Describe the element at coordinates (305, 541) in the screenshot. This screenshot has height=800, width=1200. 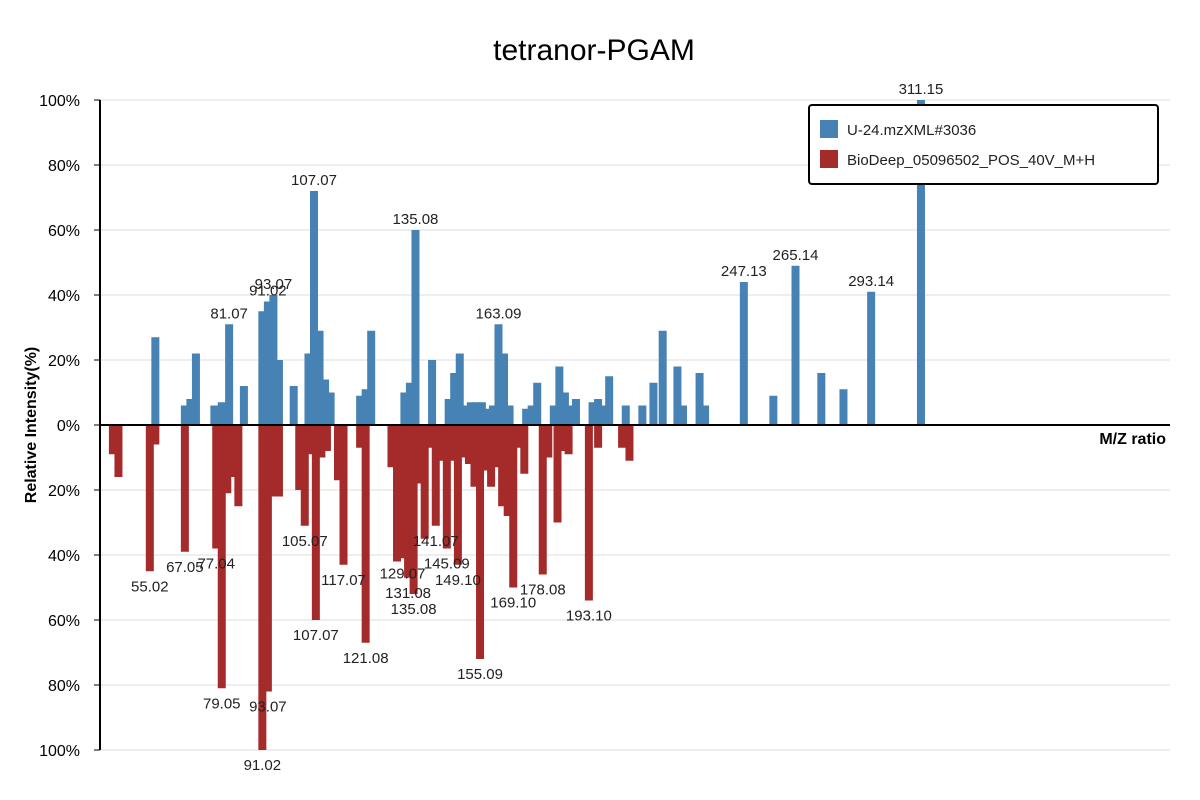
I see `reference-peak-label: 105.07` at that location.